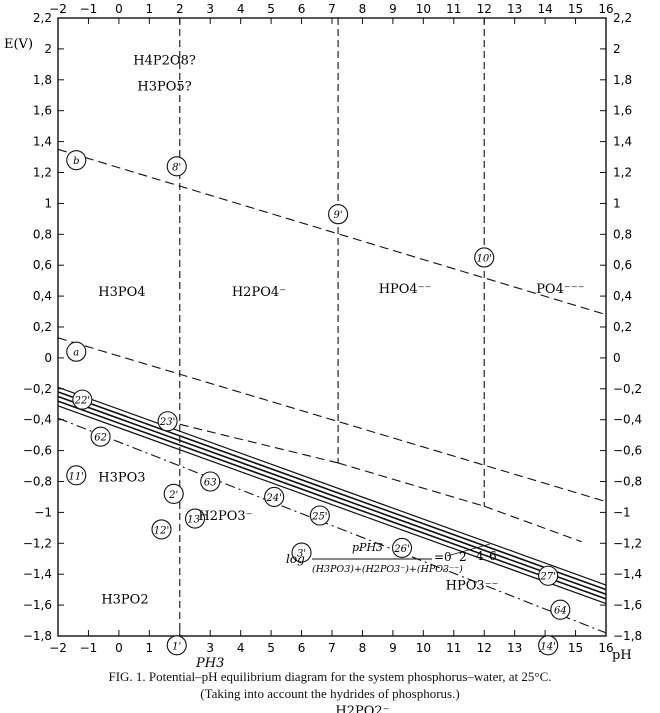 Image resolution: width=660 pixels, height=713 pixels. What do you see at coordinates (622, 80) in the screenshot?
I see `y-tick-label-right: 1,8` at bounding box center [622, 80].